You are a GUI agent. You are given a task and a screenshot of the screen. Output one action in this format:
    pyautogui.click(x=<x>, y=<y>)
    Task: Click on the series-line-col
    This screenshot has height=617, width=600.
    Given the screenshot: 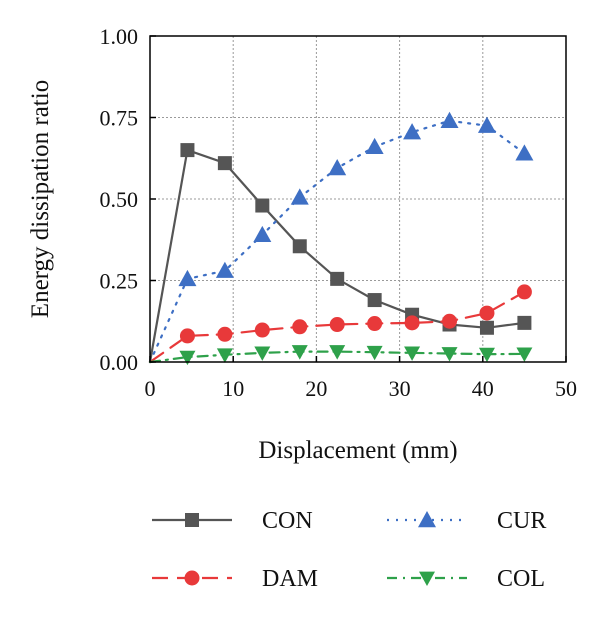 What is the action you would take?
    pyautogui.click(x=337, y=357)
    